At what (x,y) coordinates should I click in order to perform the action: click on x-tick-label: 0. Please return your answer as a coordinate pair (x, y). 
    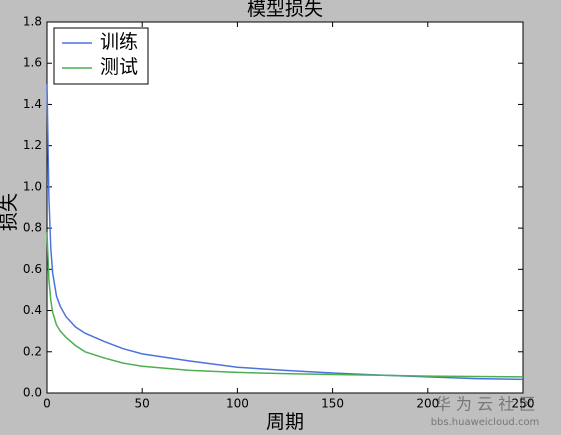
    Looking at the image, I should click on (47, 404).